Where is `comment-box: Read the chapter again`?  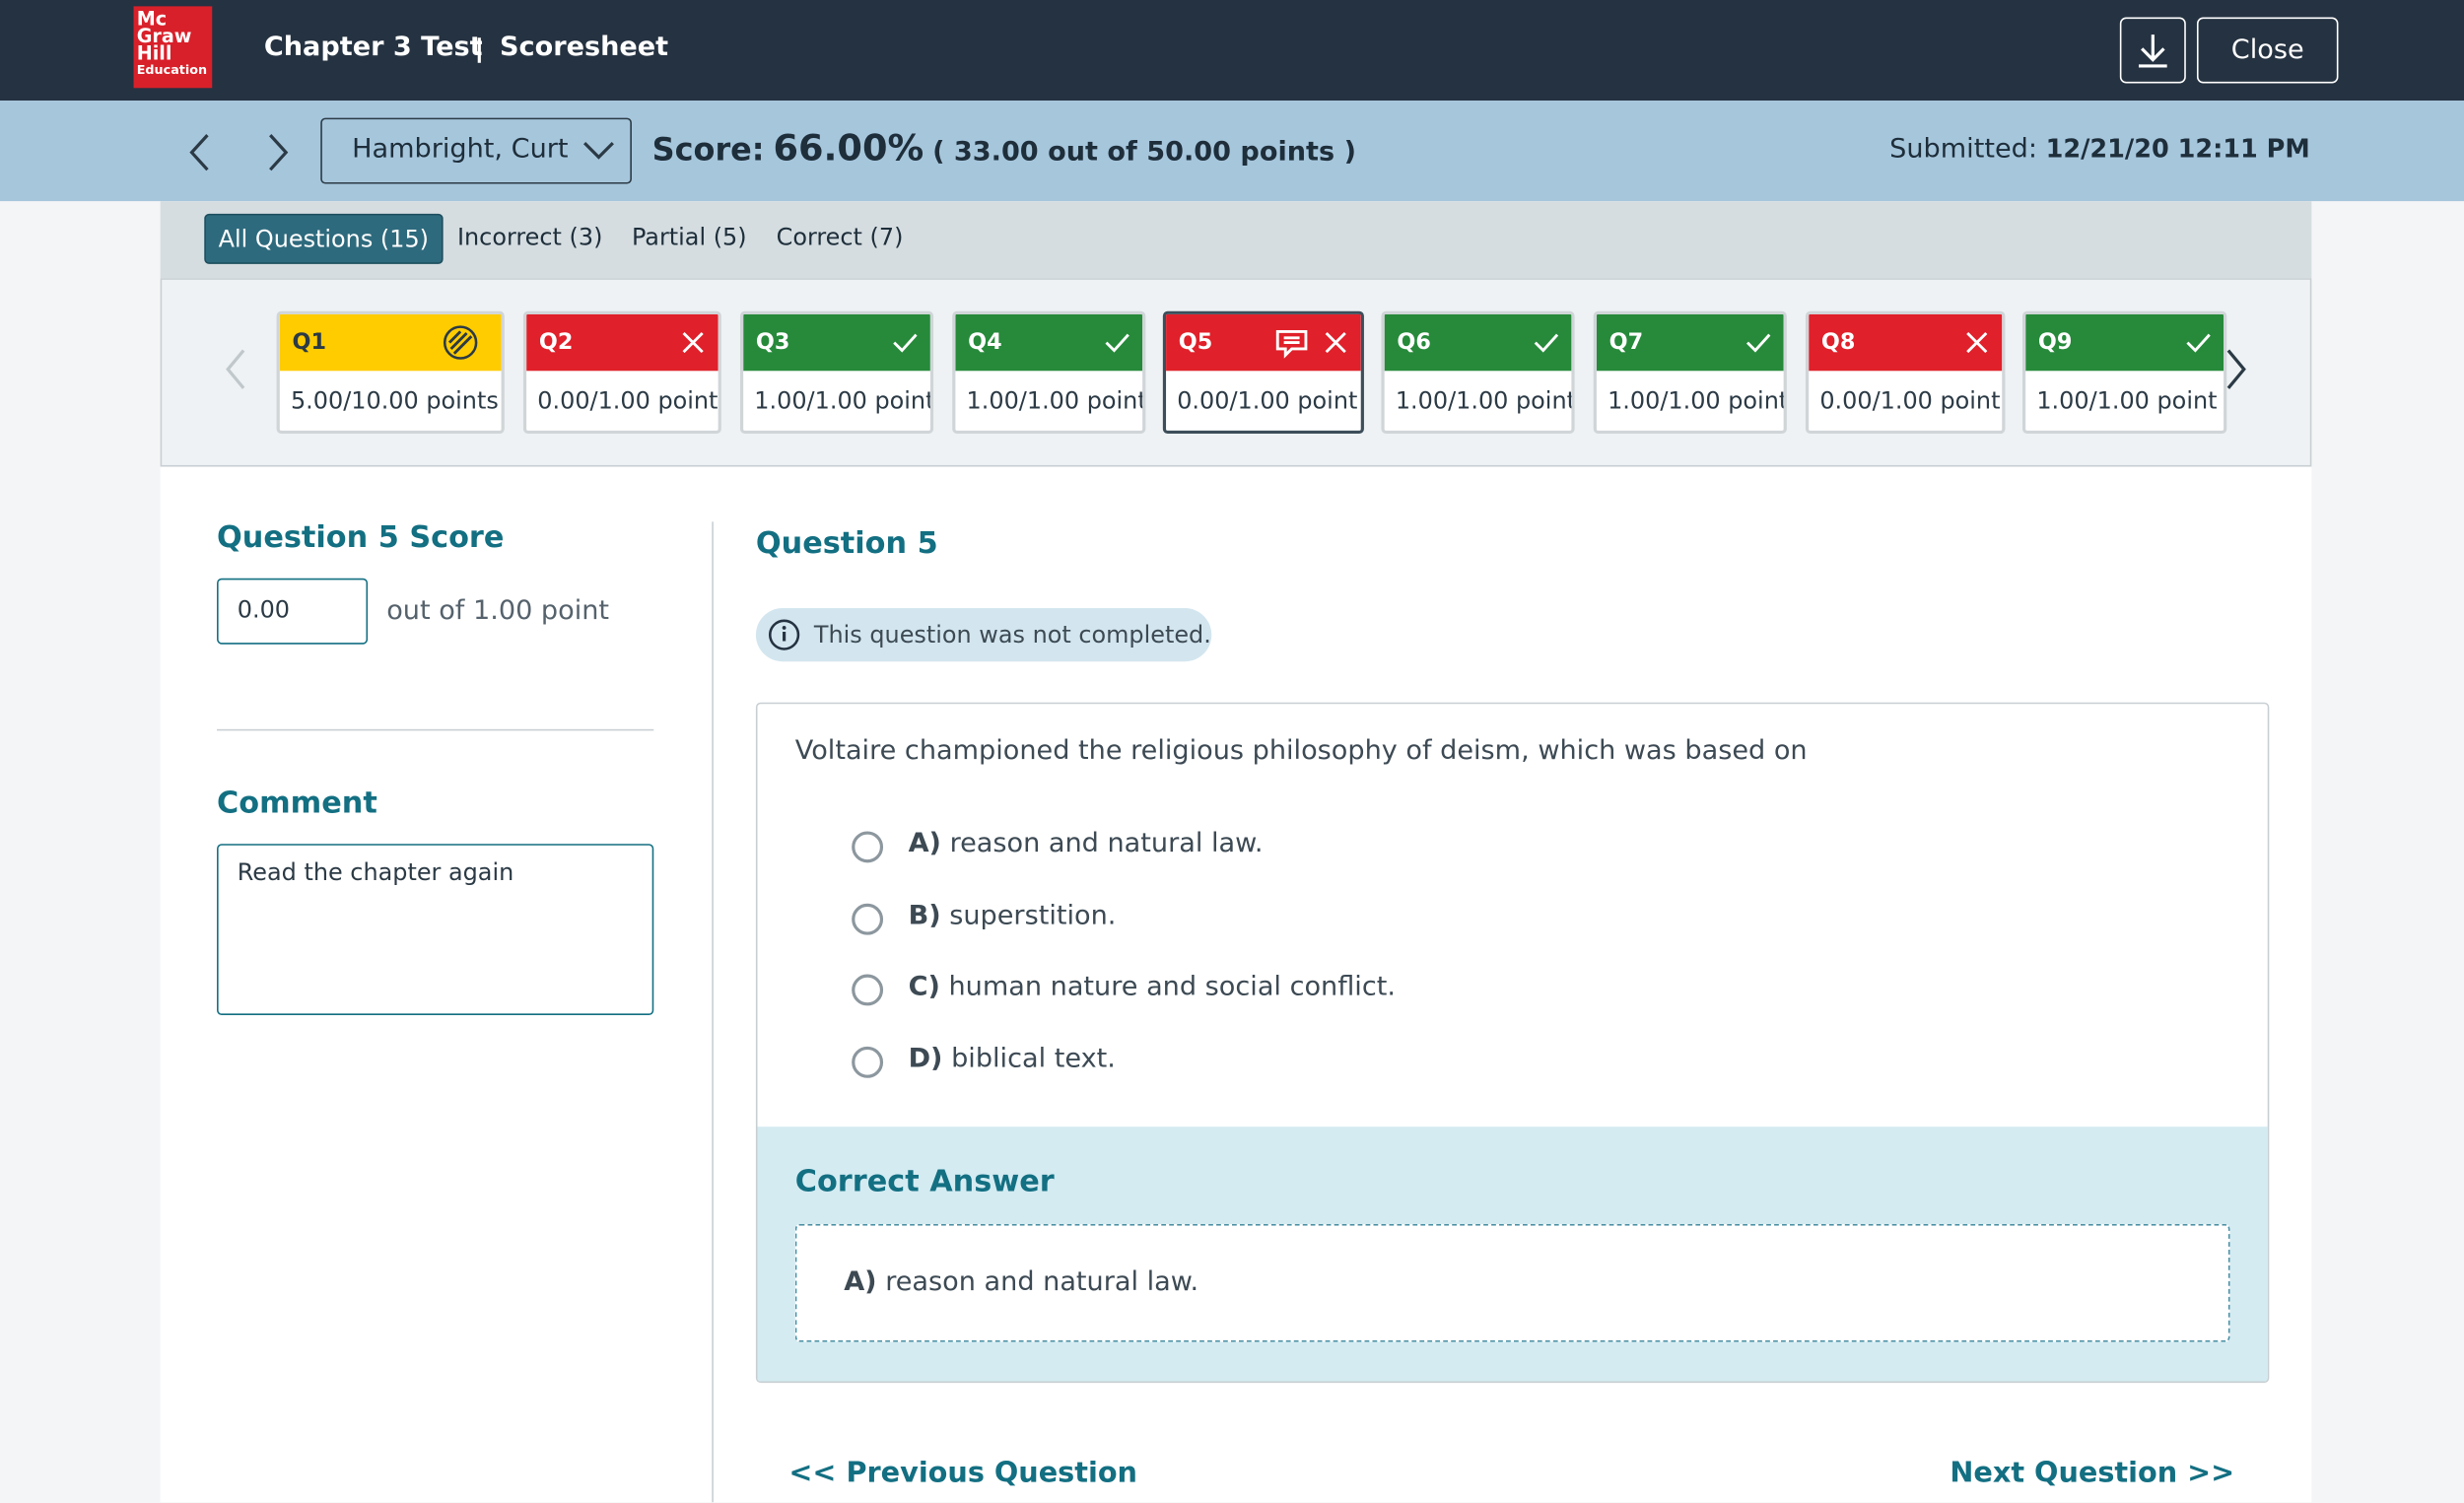
comment-box: Read the chapter again is located at coordinates (435, 929).